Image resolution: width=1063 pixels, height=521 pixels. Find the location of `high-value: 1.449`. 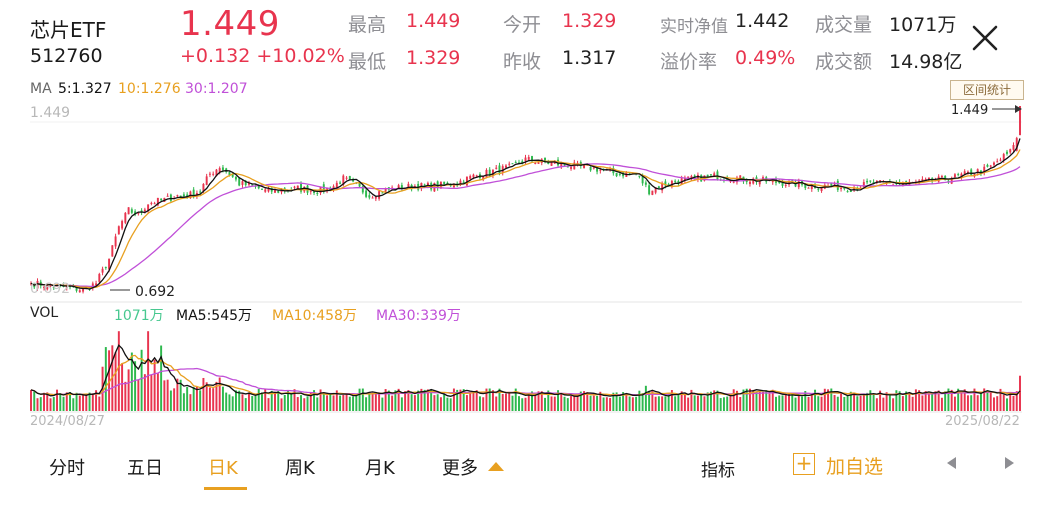

high-value: 1.449 is located at coordinates (433, 21).